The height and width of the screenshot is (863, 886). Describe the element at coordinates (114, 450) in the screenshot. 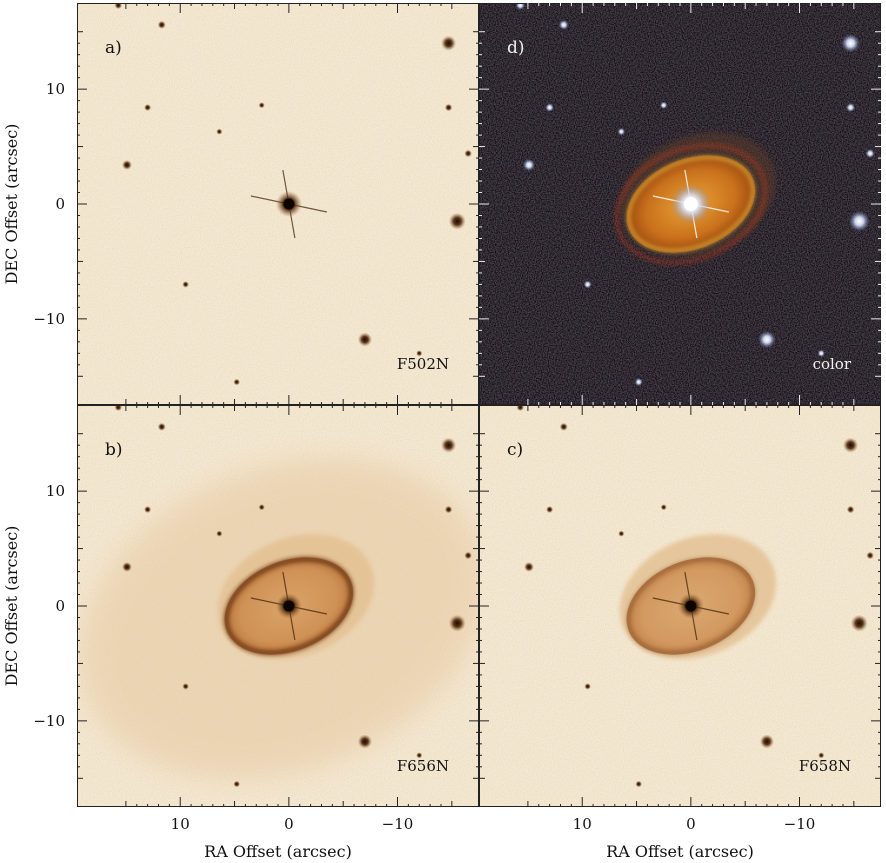

I see `panel-id-label: b)` at that location.